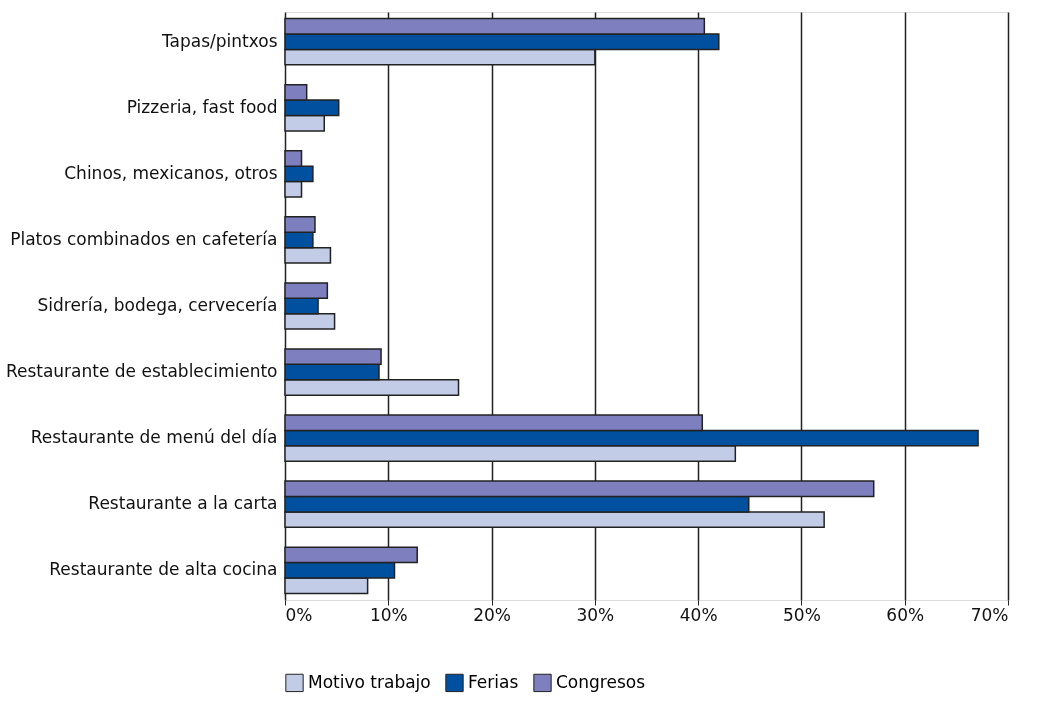 The width and height of the screenshot is (1047, 707). Describe the element at coordinates (154, 437) in the screenshot. I see `y-tick-label: Restaurante de menú del día` at that location.